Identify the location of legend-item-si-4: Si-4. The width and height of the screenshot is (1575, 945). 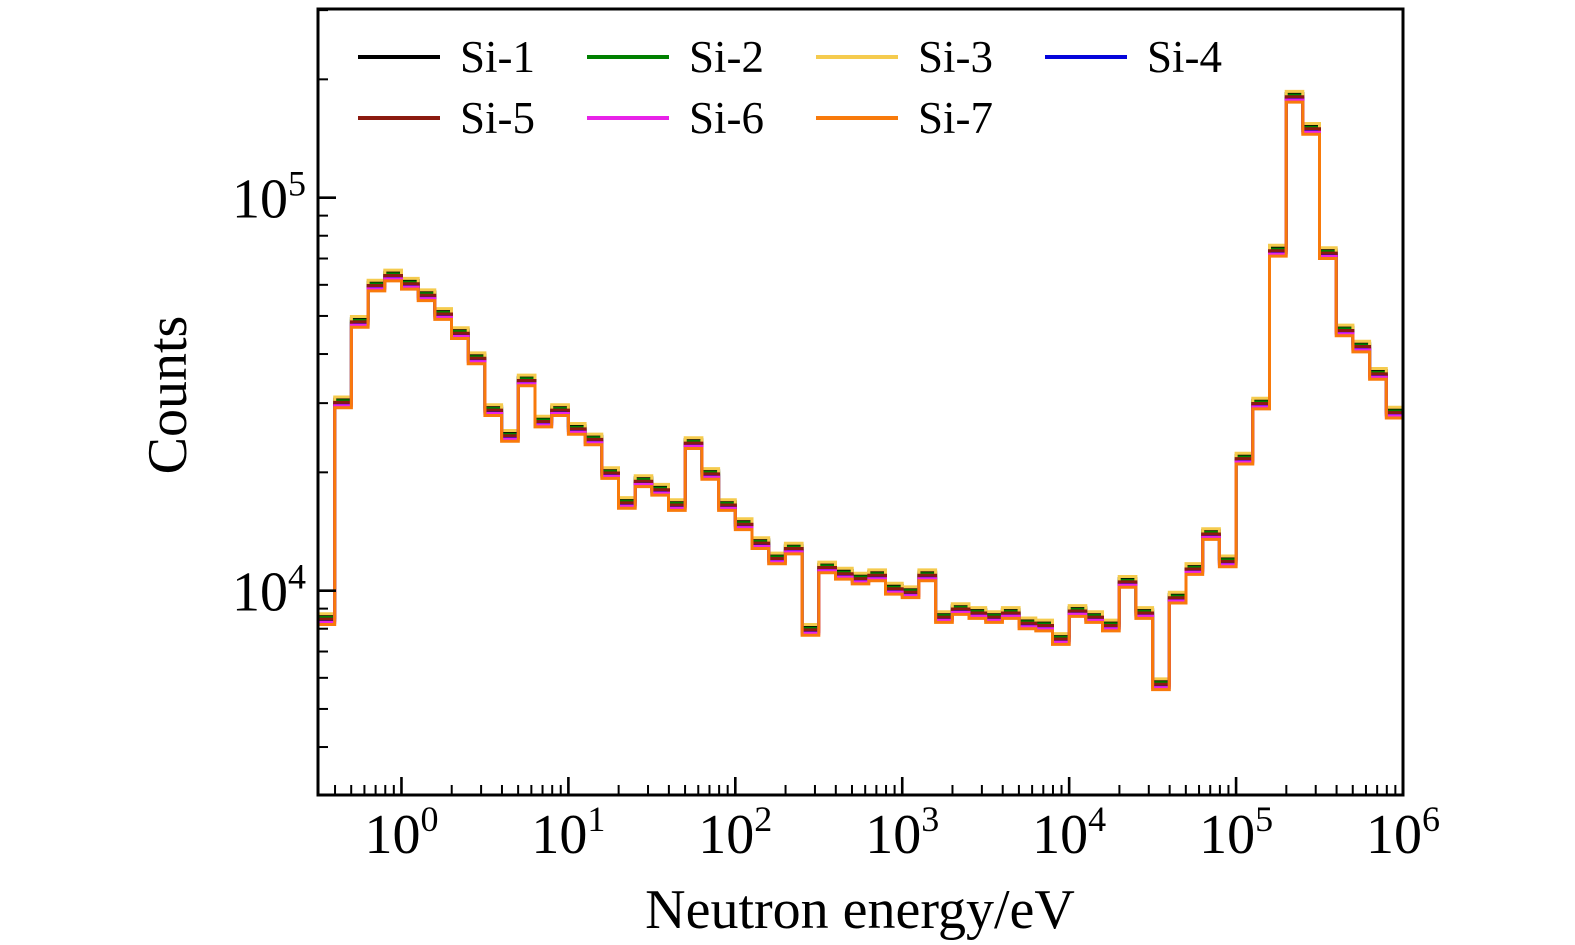
(1133, 57).